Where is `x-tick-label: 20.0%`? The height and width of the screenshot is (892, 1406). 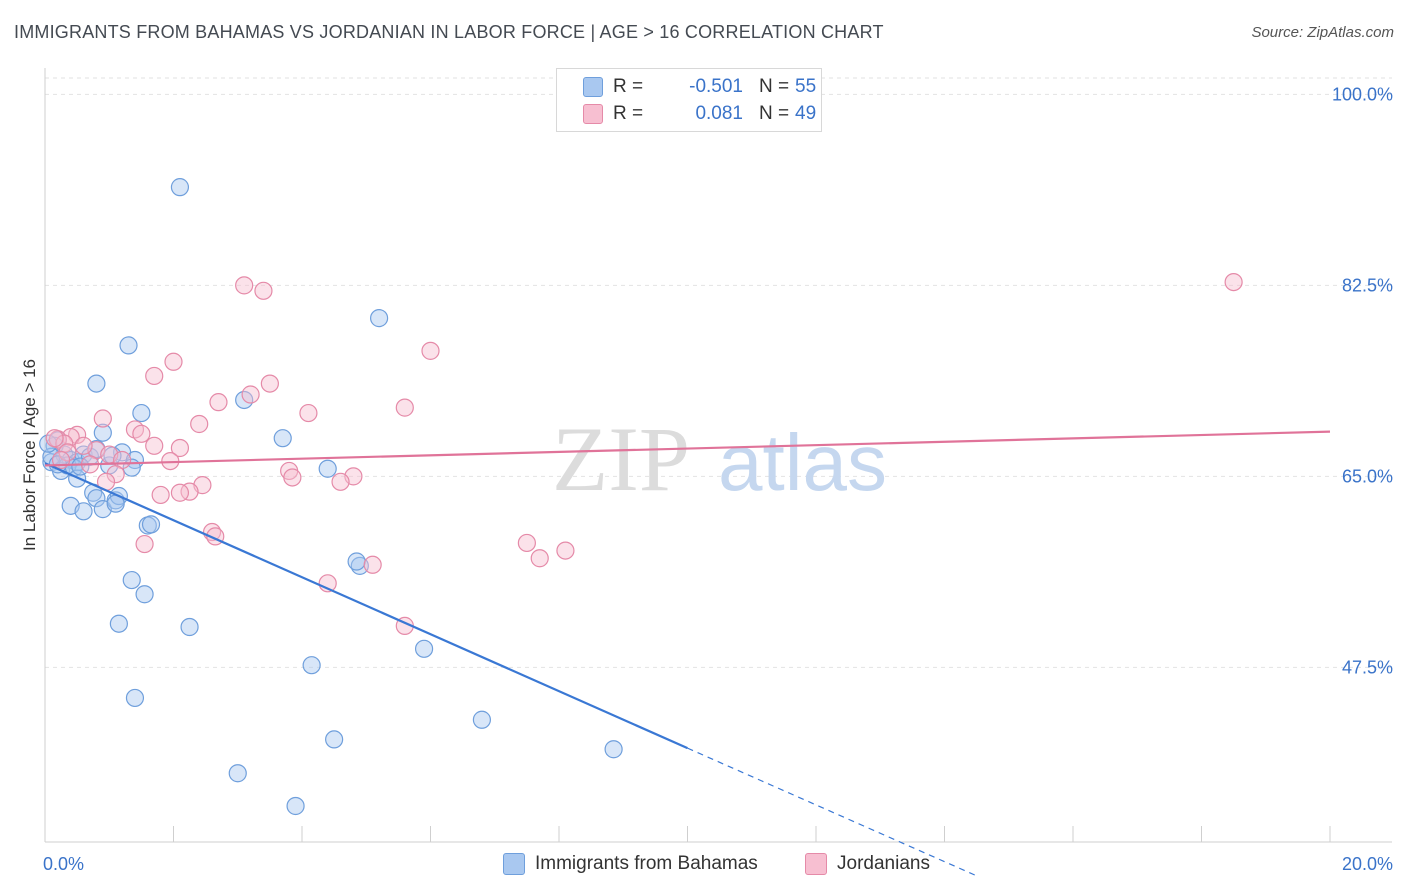
x-tick-label: 20.0% is located at coordinates (1367, 864).